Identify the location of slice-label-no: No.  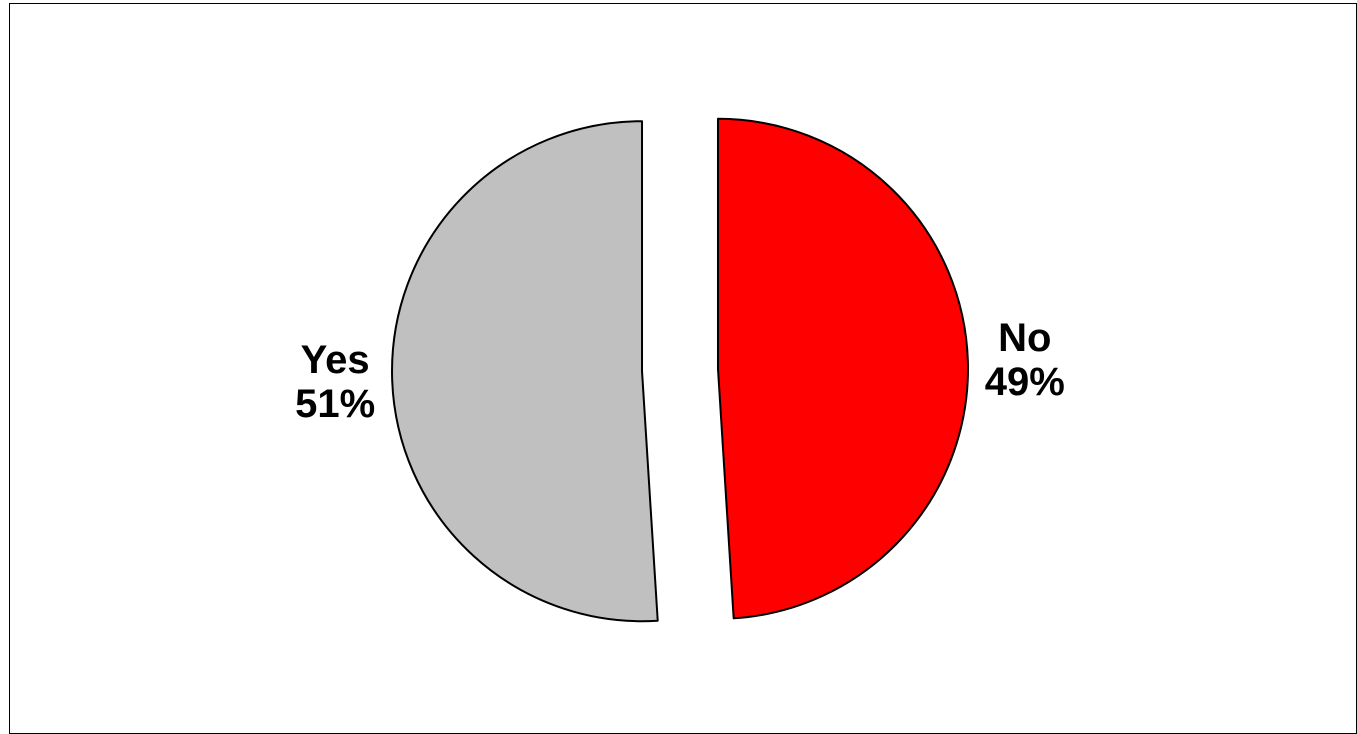
(1024, 338).